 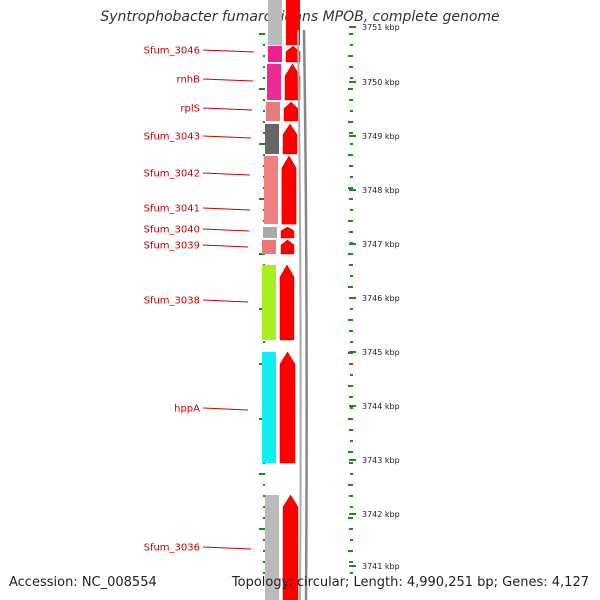 I want to click on gene-label: Sfum_3038, so click(x=172, y=301).